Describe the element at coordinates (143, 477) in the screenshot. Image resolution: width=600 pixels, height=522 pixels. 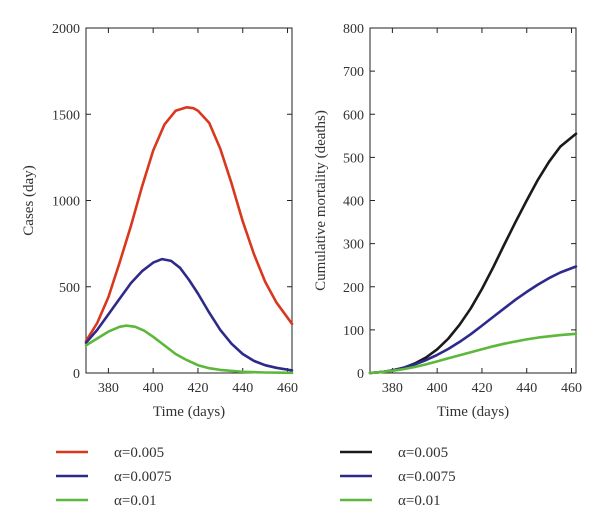
I see `cases-legend-label-2: α=0.0075` at that location.